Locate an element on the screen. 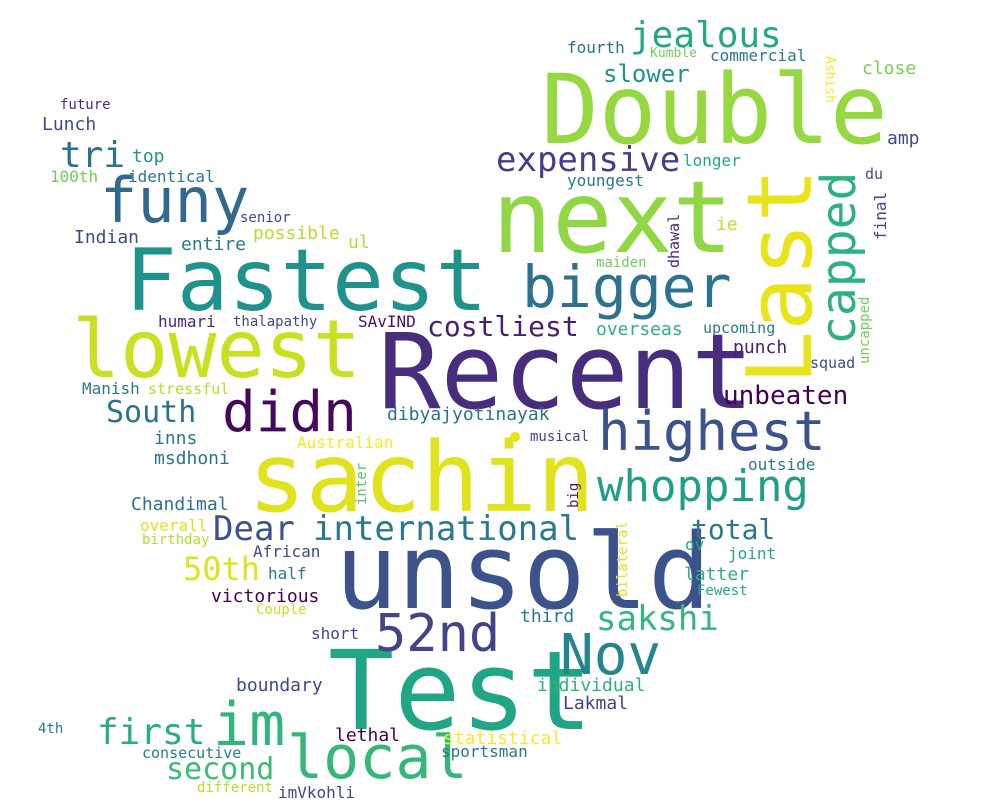 The image size is (1000, 808). word-youngest: youngest is located at coordinates (606, 180).